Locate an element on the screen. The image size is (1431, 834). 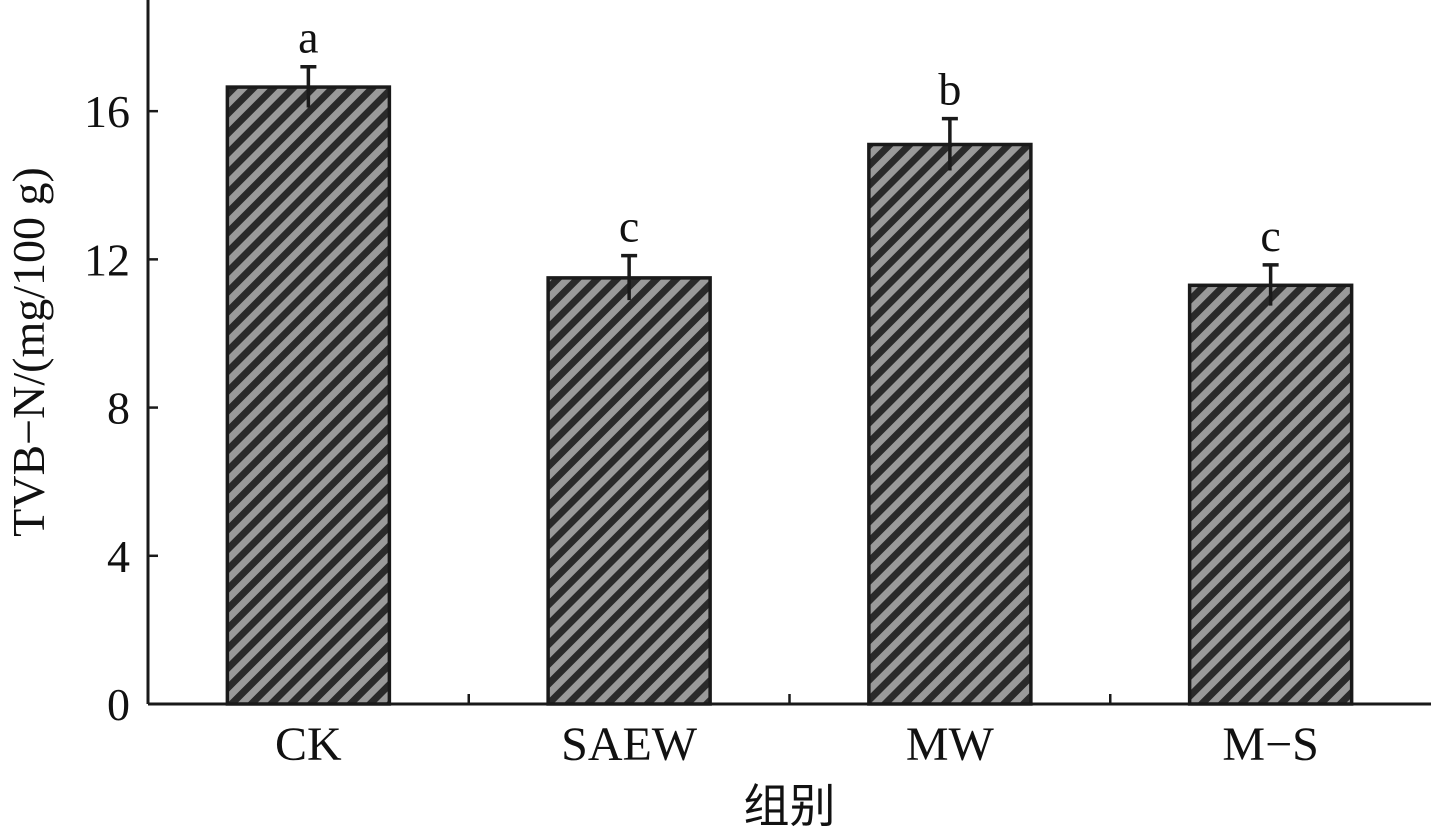
x-tick-label: SAEW is located at coordinates (629, 744).